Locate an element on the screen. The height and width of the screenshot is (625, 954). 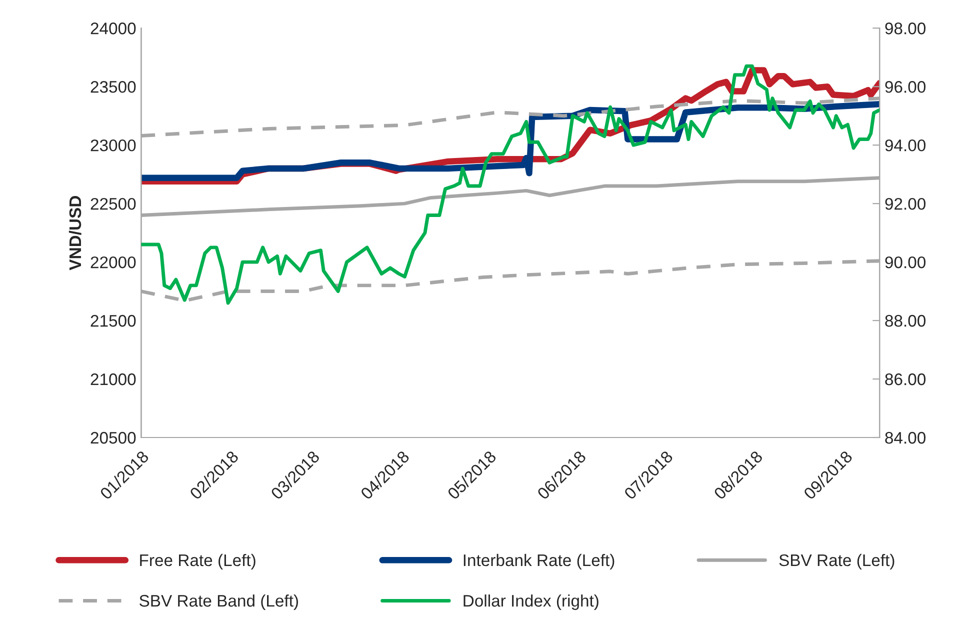
y2-tick-label: 96.00 is located at coordinates (905, 87).